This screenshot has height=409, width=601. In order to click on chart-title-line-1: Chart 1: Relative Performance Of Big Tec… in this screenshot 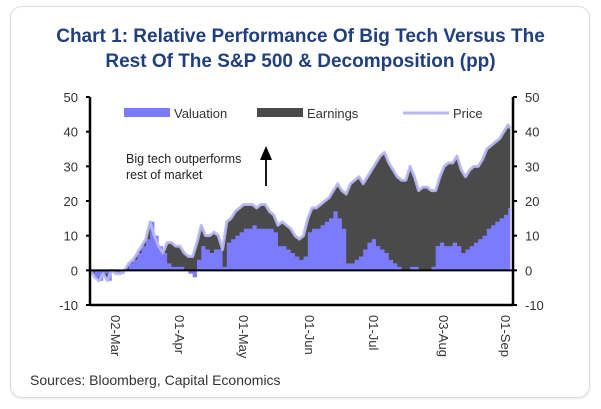, I will do `click(300, 36)`.